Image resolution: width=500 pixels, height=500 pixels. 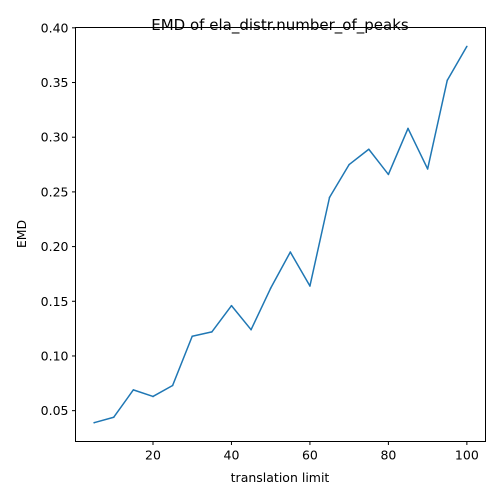 What do you see at coordinates (310, 455) in the screenshot?
I see `x-tick-label: 60` at bounding box center [310, 455].